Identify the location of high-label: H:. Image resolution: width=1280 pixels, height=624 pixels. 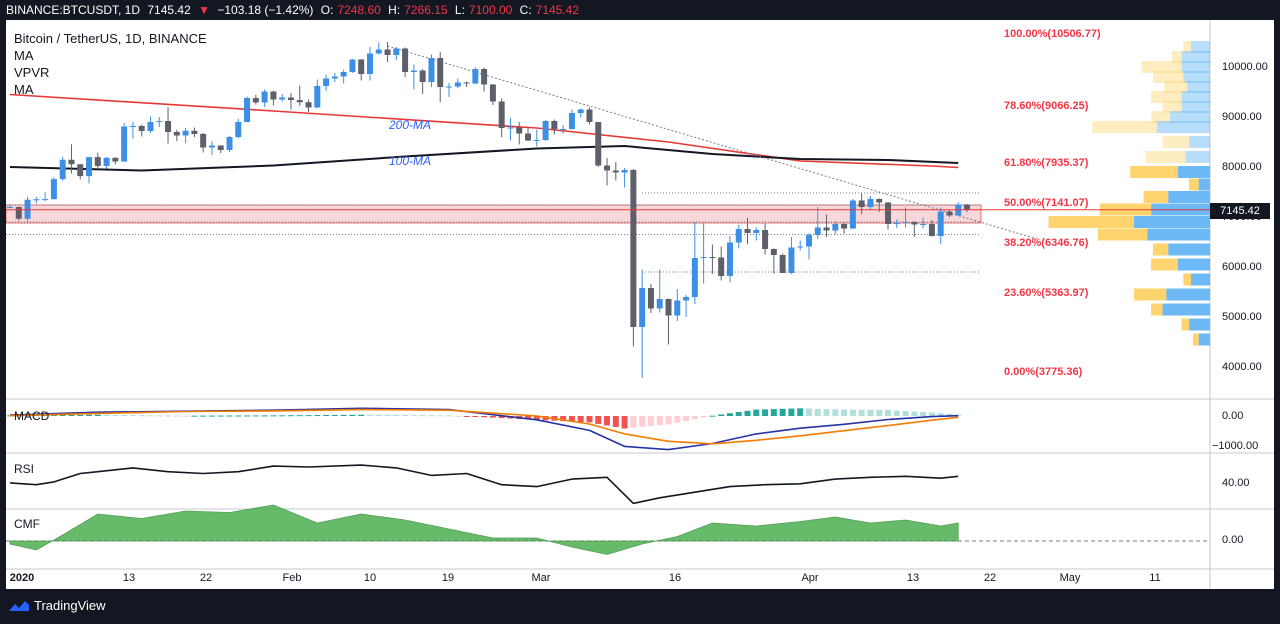
(394, 10).